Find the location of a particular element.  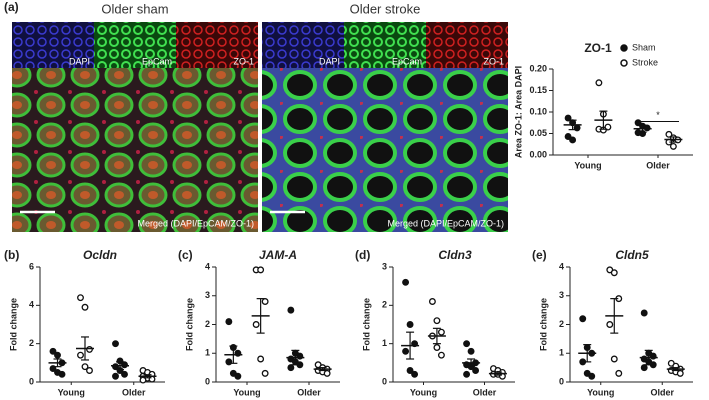

y-tick-label: 0.00 is located at coordinates (538, 154).